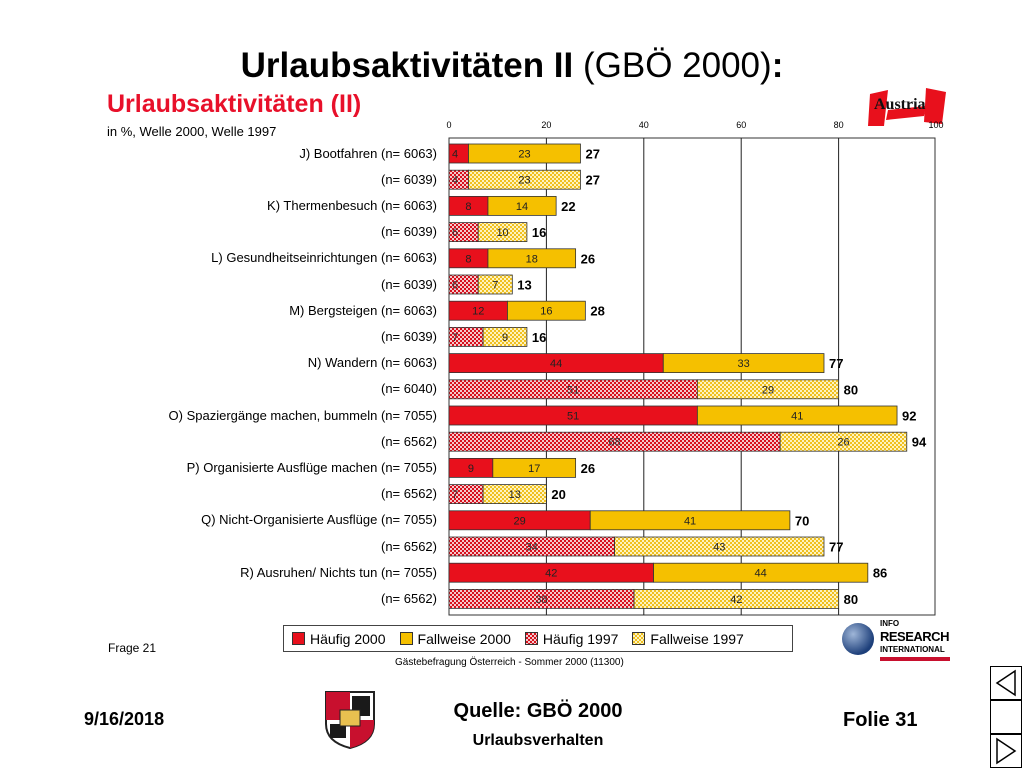  What do you see at coordinates (741, 125) in the screenshot?
I see `x-tick-label: 60` at bounding box center [741, 125].